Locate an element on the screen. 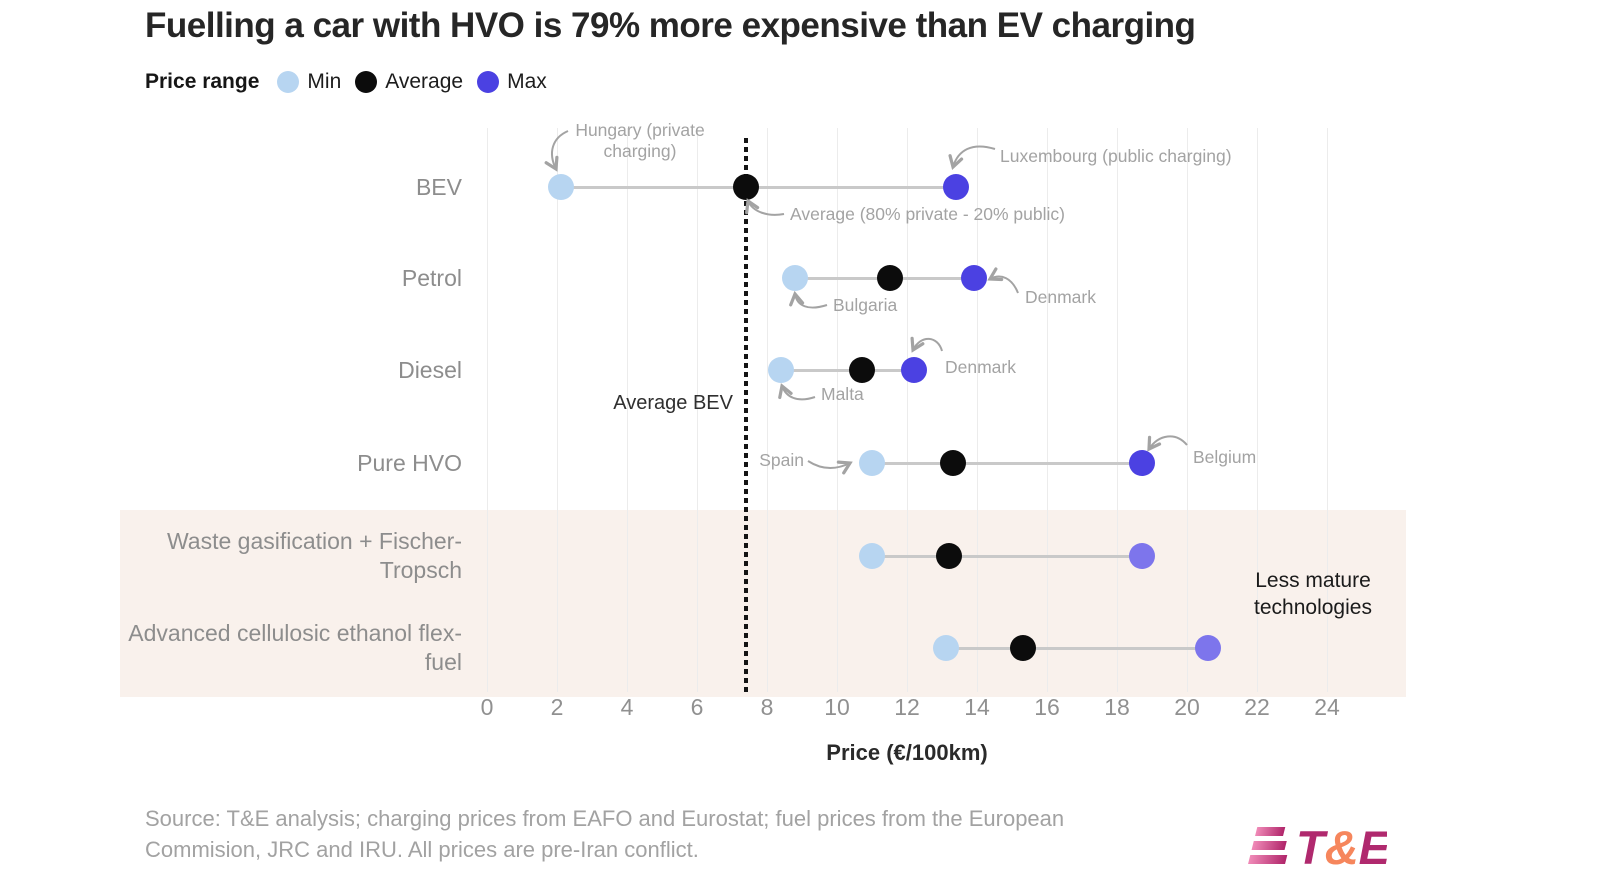 This screenshot has width=1600, height=890. x-tick-label: 18 is located at coordinates (1117, 707).